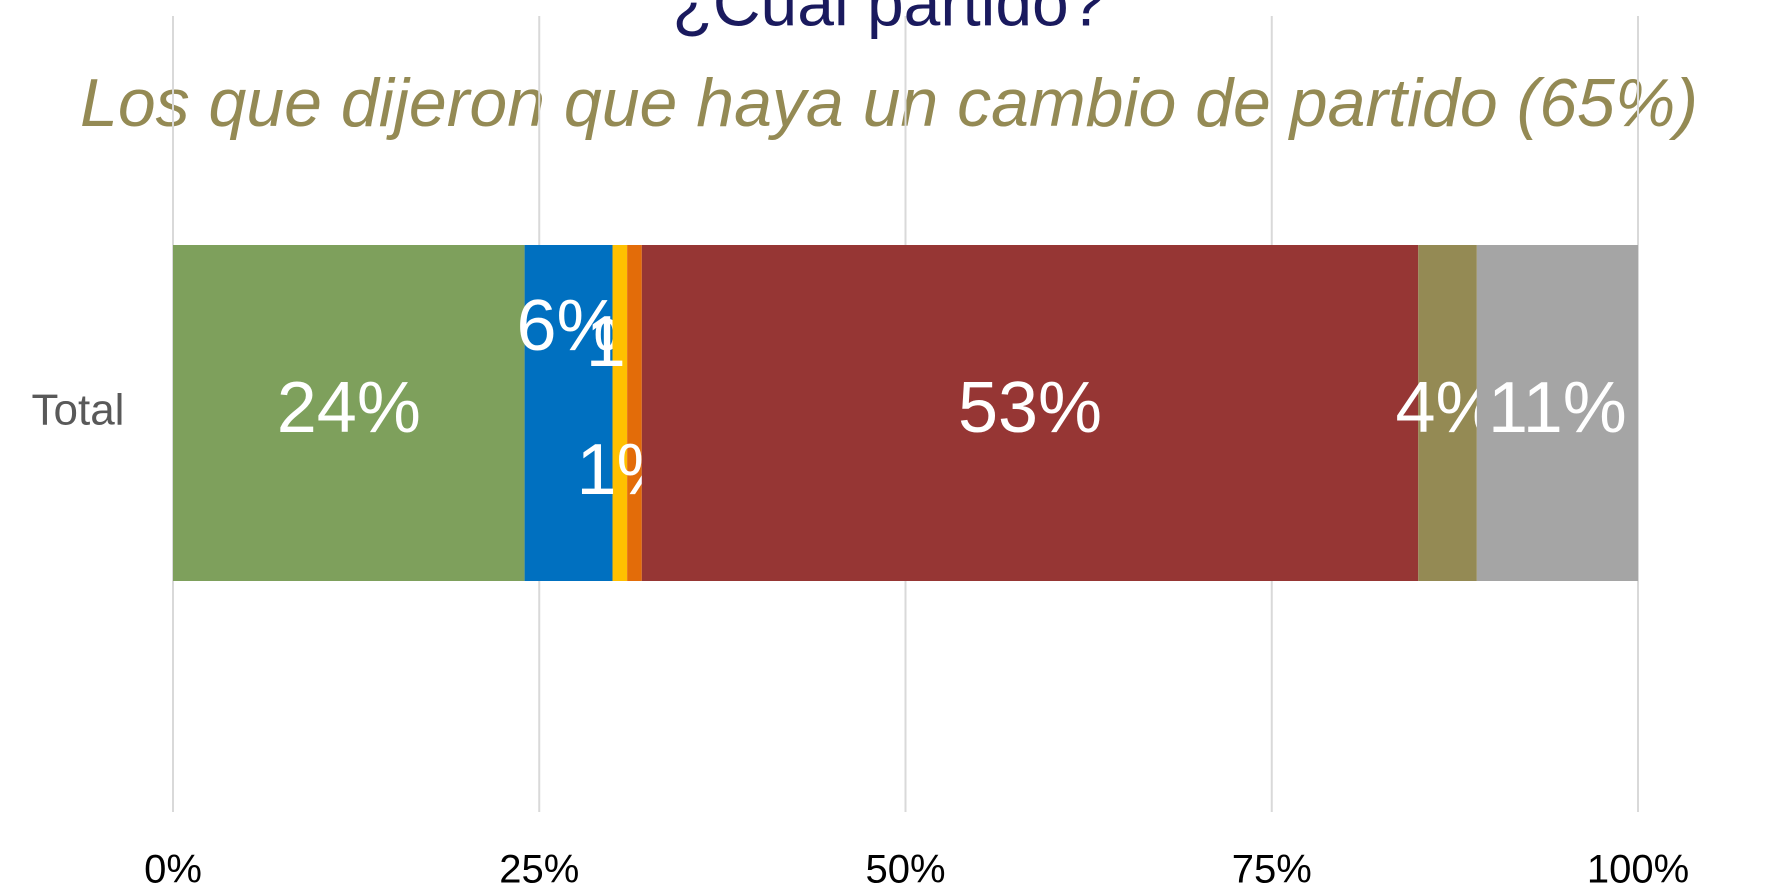 Image resolution: width=1778 pixels, height=886 pixels. What do you see at coordinates (905, 867) in the screenshot?
I see `x-tick-label: 50%` at bounding box center [905, 867].